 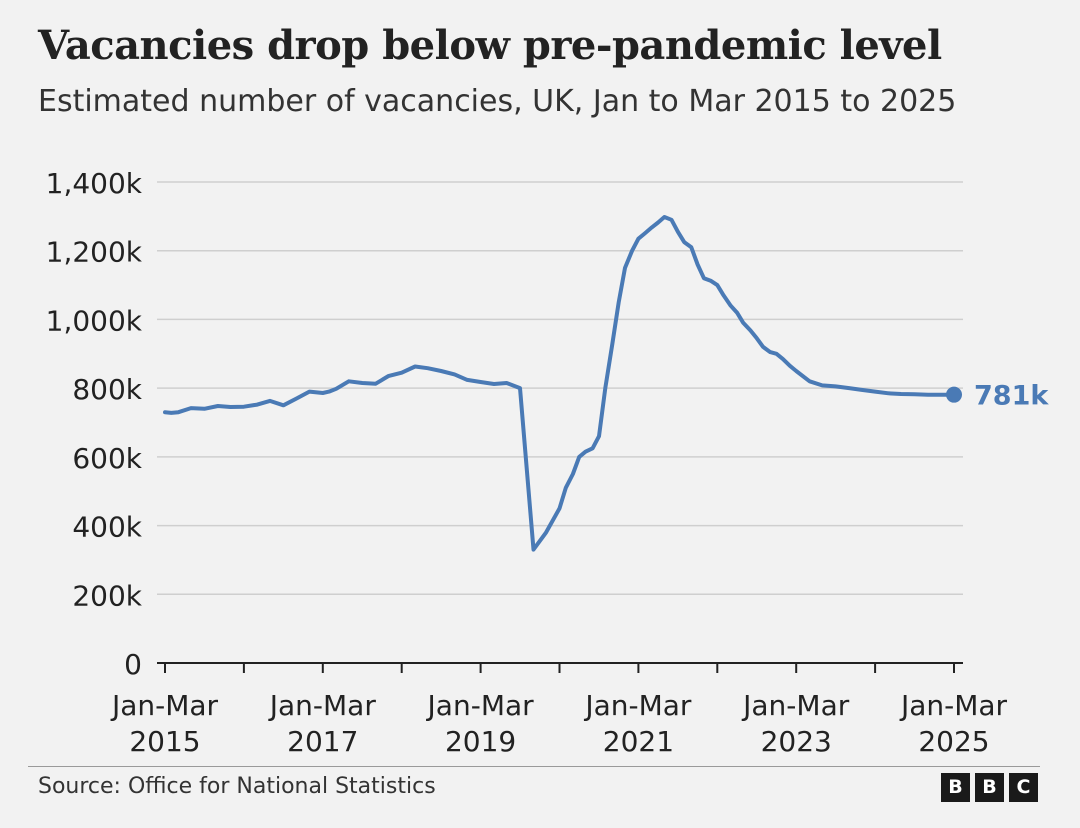 I want to click on x-tick-label-1-line2: 2017, so click(x=322, y=741).